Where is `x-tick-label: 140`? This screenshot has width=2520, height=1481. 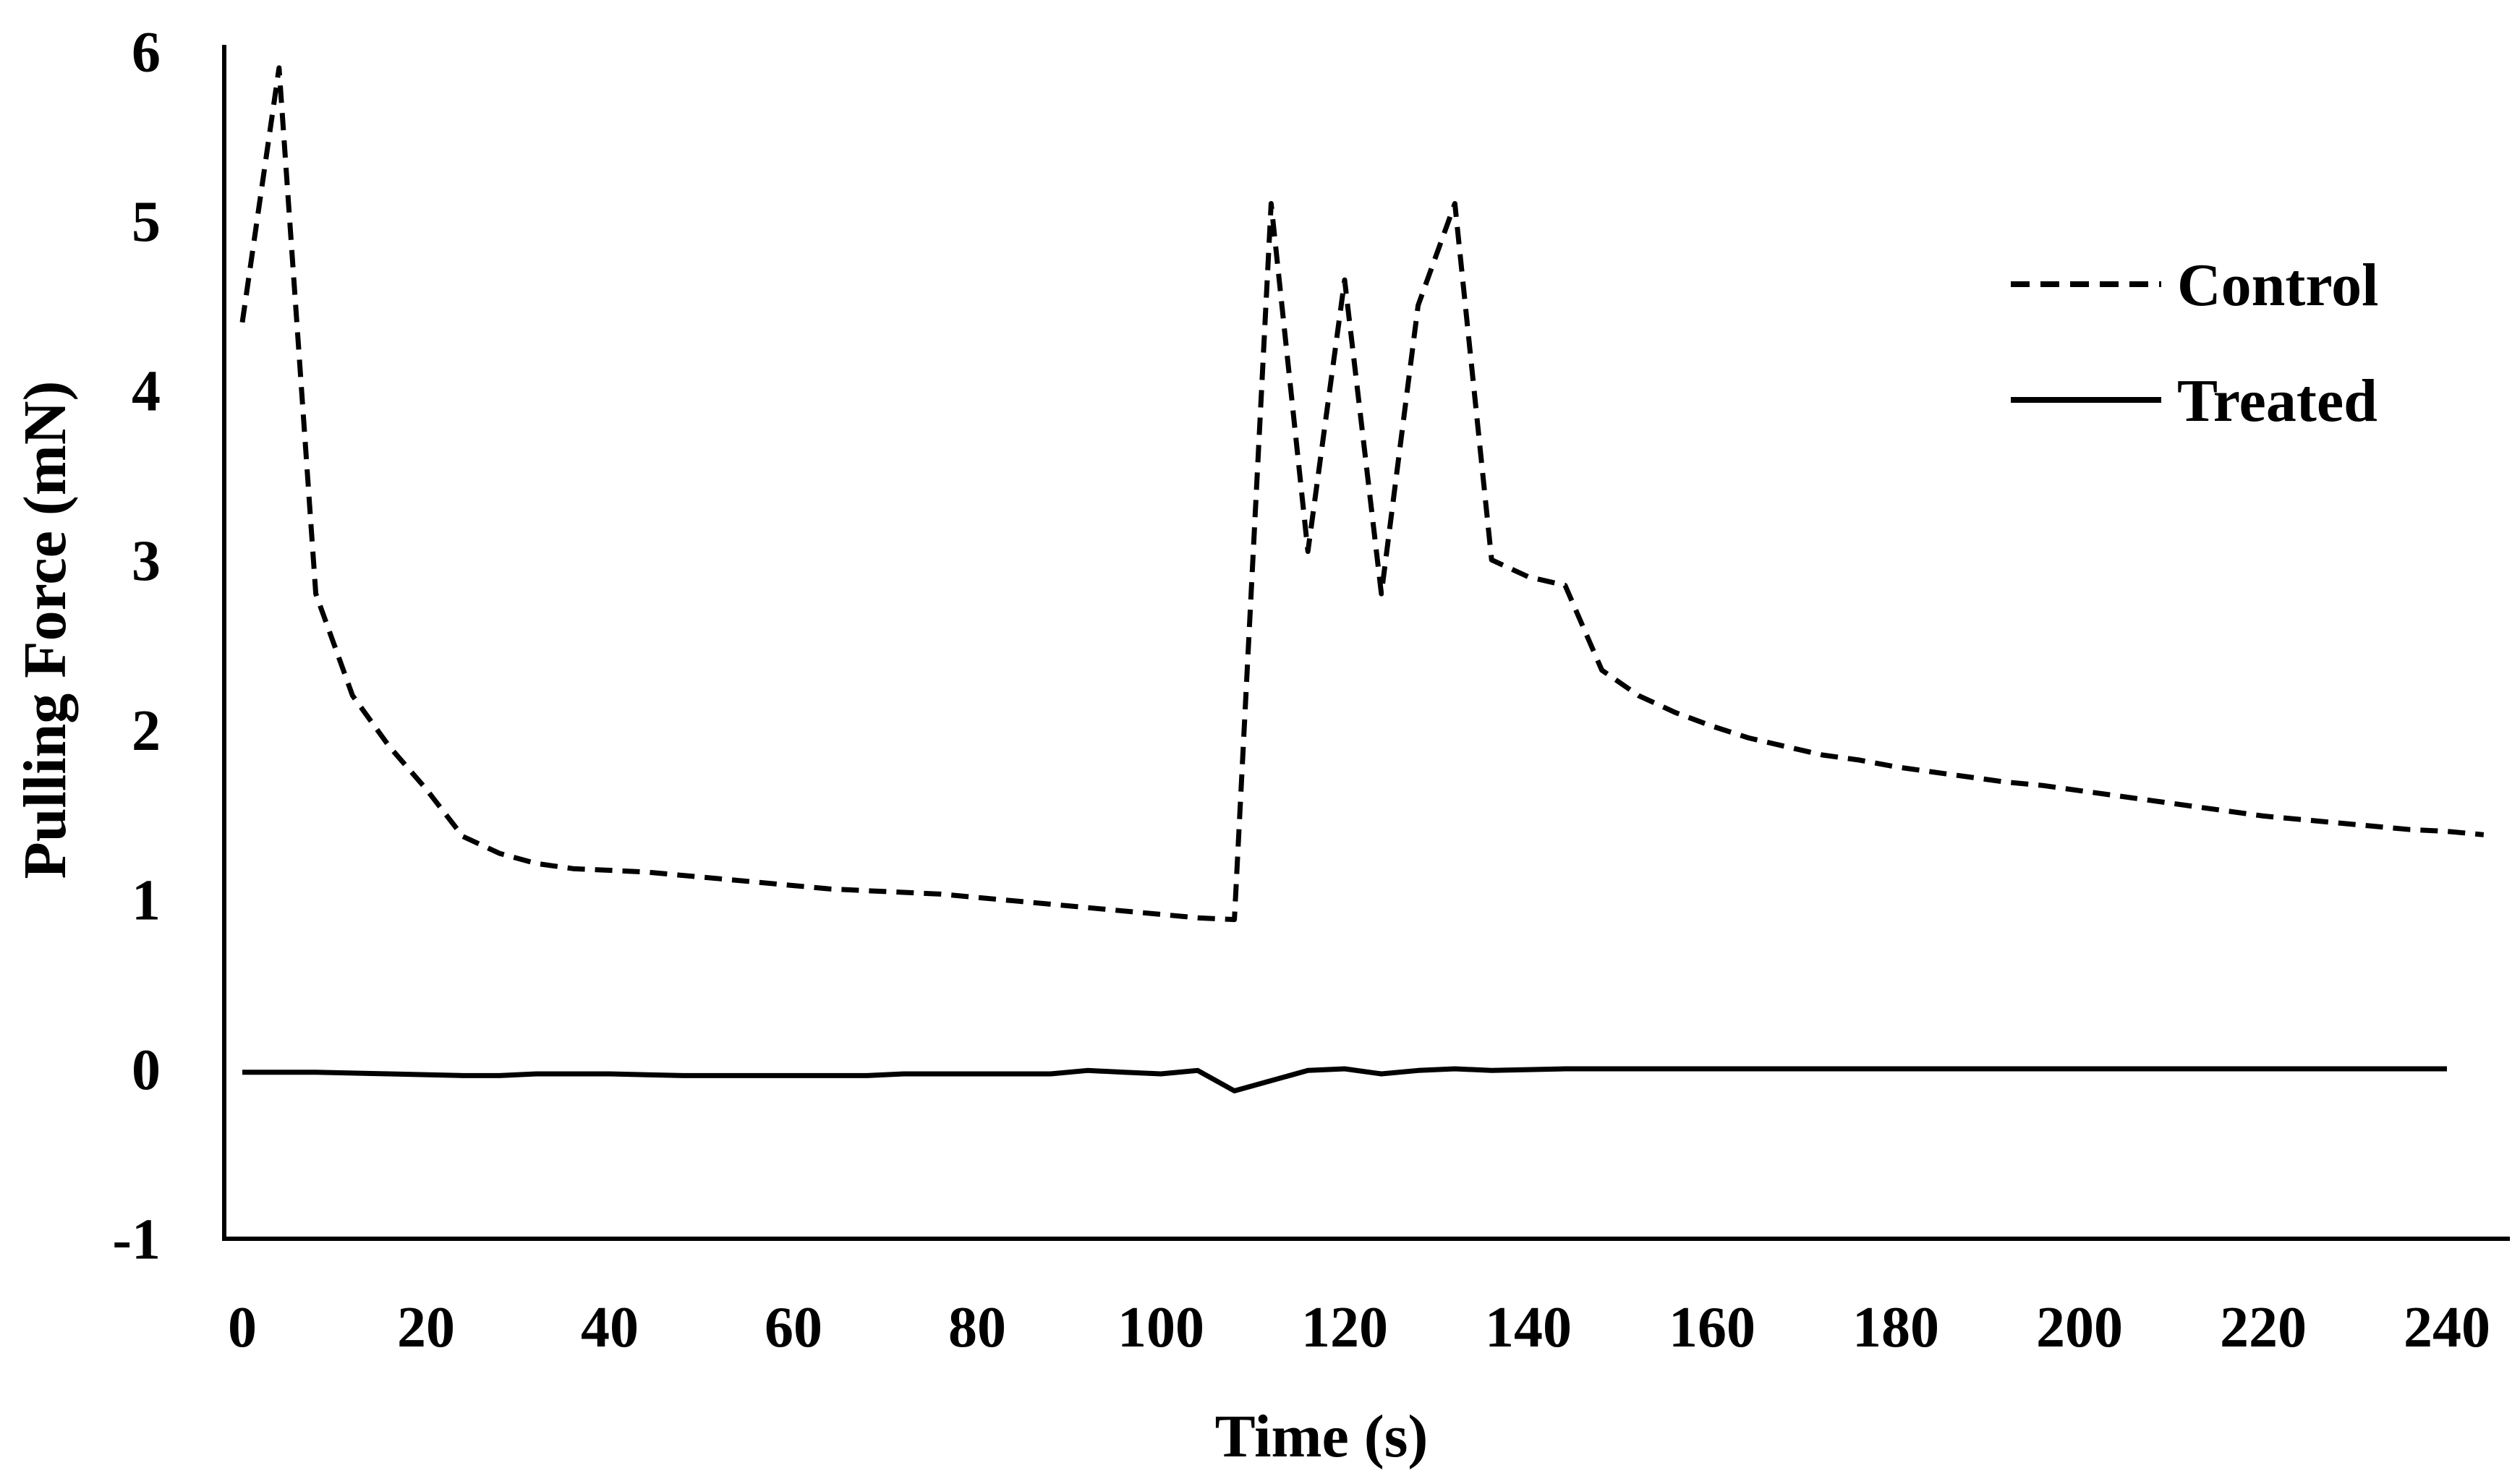 x-tick-label: 140 is located at coordinates (1529, 1328).